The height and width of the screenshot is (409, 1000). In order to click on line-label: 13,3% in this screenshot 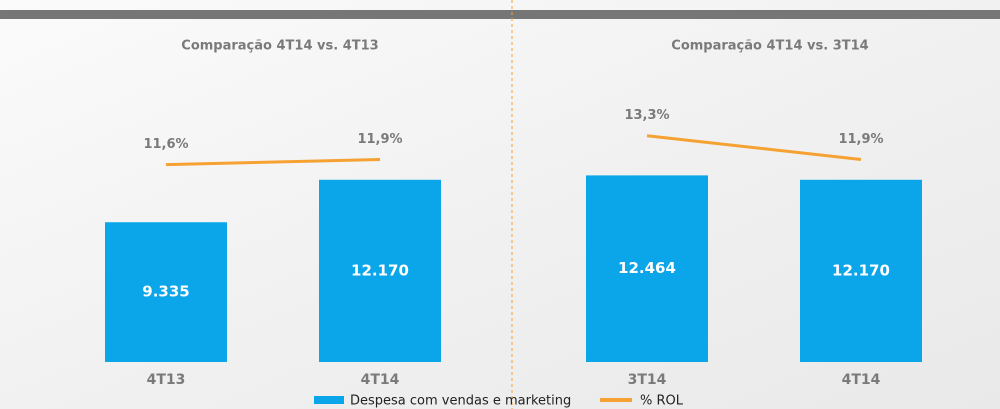, I will do `click(646, 115)`.